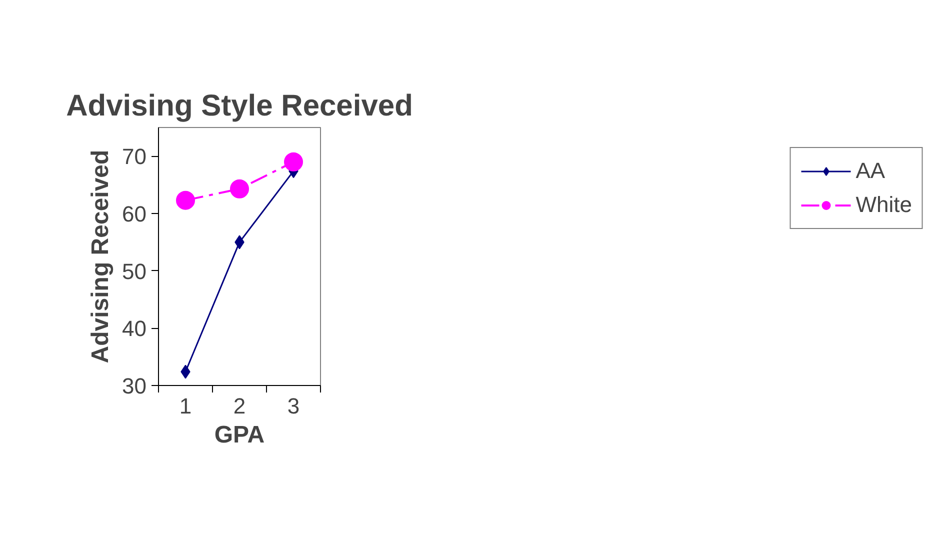 The height and width of the screenshot is (536, 943). I want to click on y-axis-title: Advising Received, so click(100, 257).